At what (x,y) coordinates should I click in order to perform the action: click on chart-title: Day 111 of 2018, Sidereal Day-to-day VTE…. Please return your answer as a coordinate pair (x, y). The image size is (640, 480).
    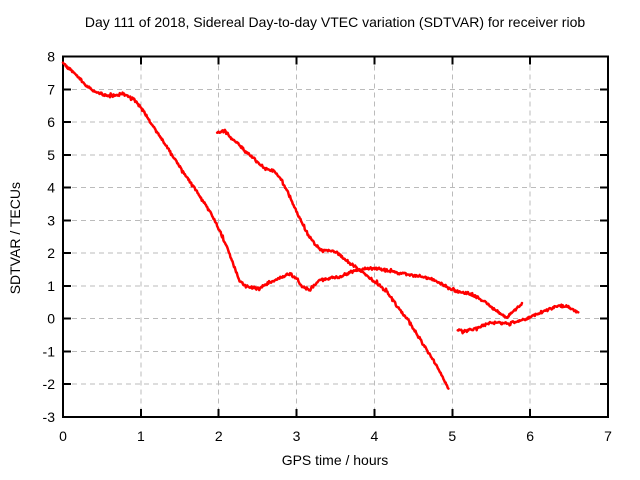
    Looking at the image, I should click on (335, 22).